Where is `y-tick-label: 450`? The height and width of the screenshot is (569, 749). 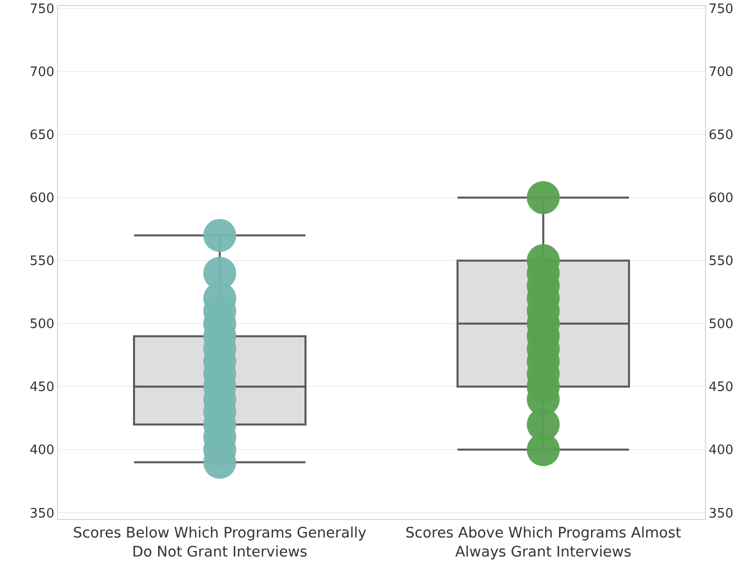 y-tick-label: 450 is located at coordinates (42, 388).